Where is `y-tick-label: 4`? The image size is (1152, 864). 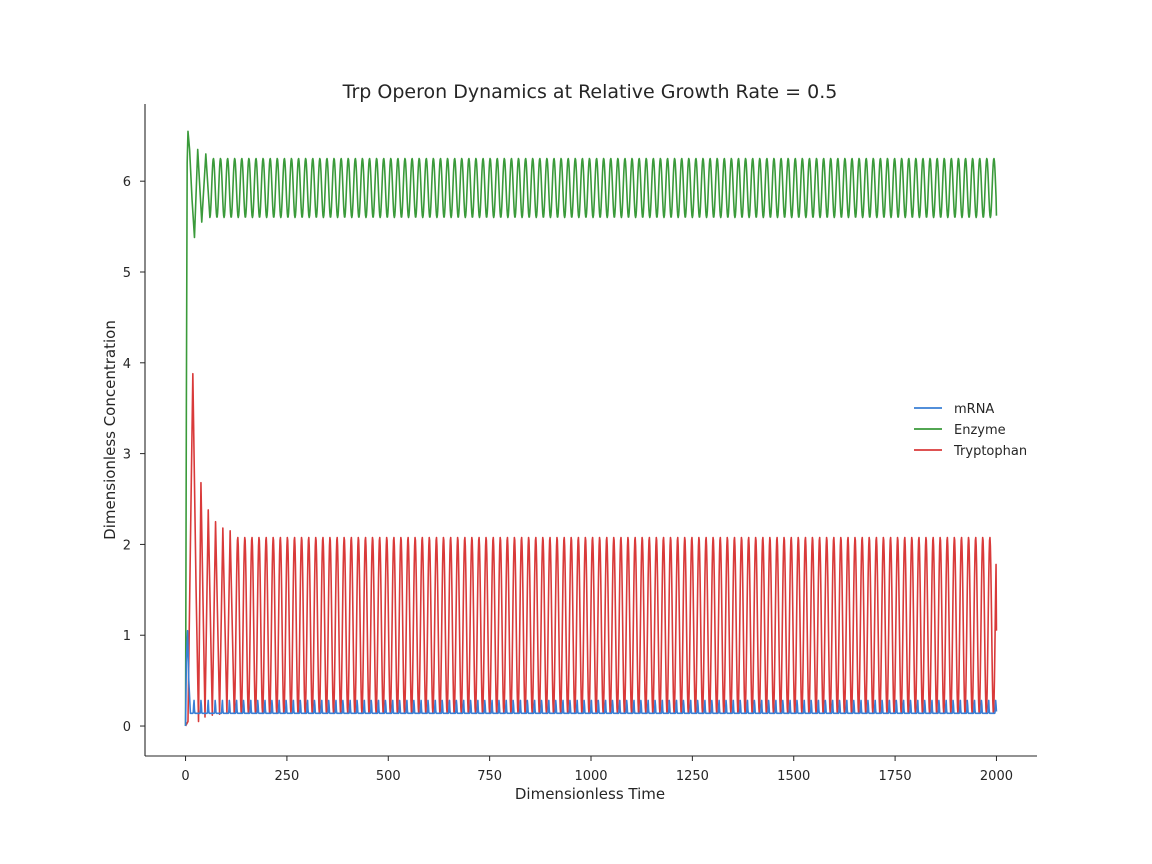 y-tick-label: 4 is located at coordinates (127, 364).